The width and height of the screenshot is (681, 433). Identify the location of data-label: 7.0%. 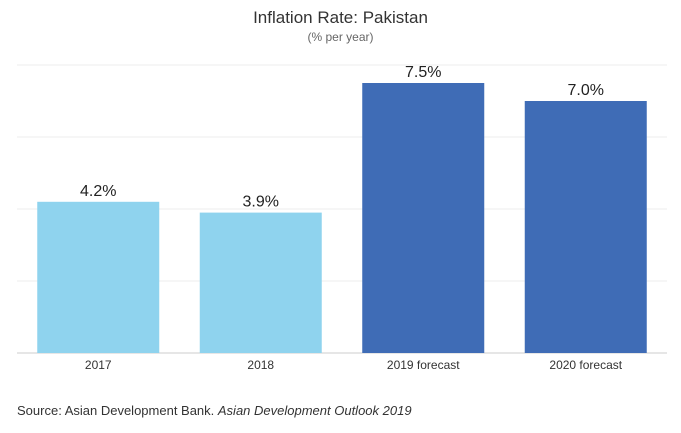
(586, 90).